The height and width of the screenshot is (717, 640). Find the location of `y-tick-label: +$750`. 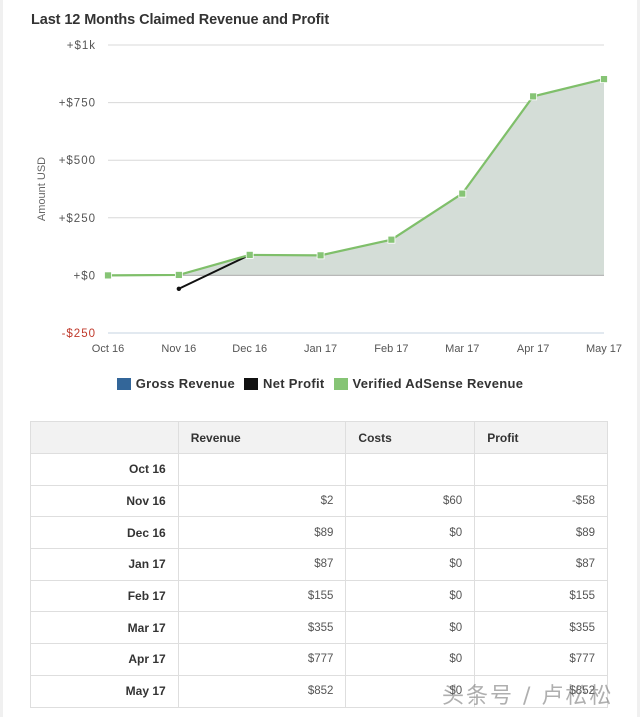

y-tick-label: +$750 is located at coordinates (77, 104).